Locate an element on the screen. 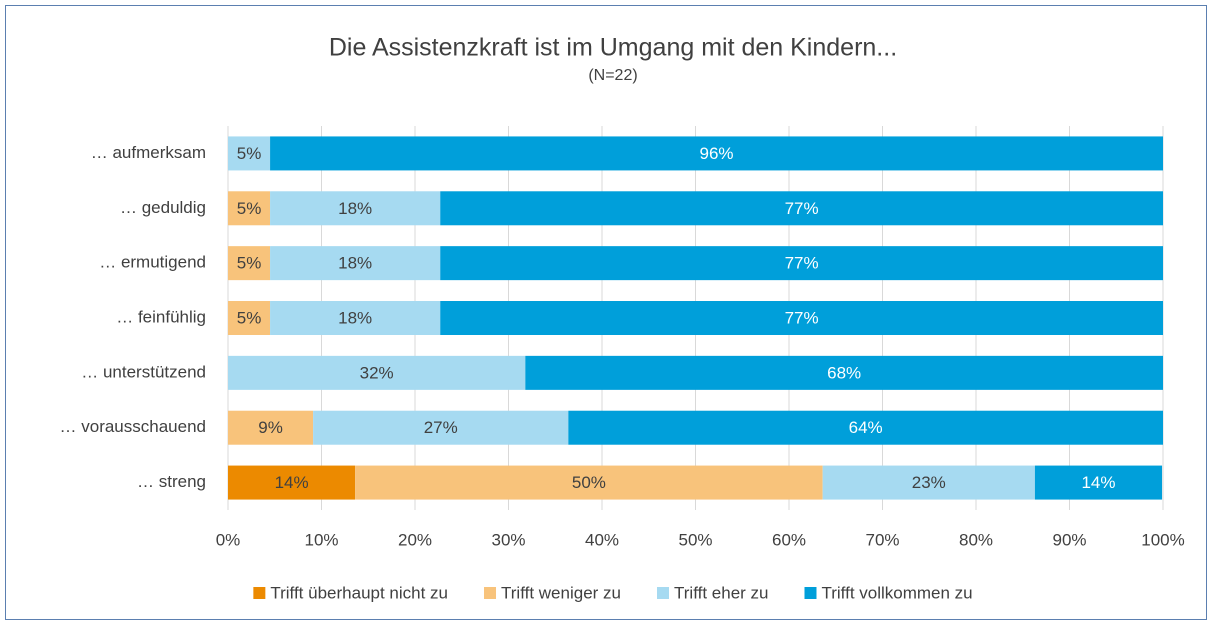 The width and height of the screenshot is (1213, 631). x-tick-label: 30% is located at coordinates (508, 539).